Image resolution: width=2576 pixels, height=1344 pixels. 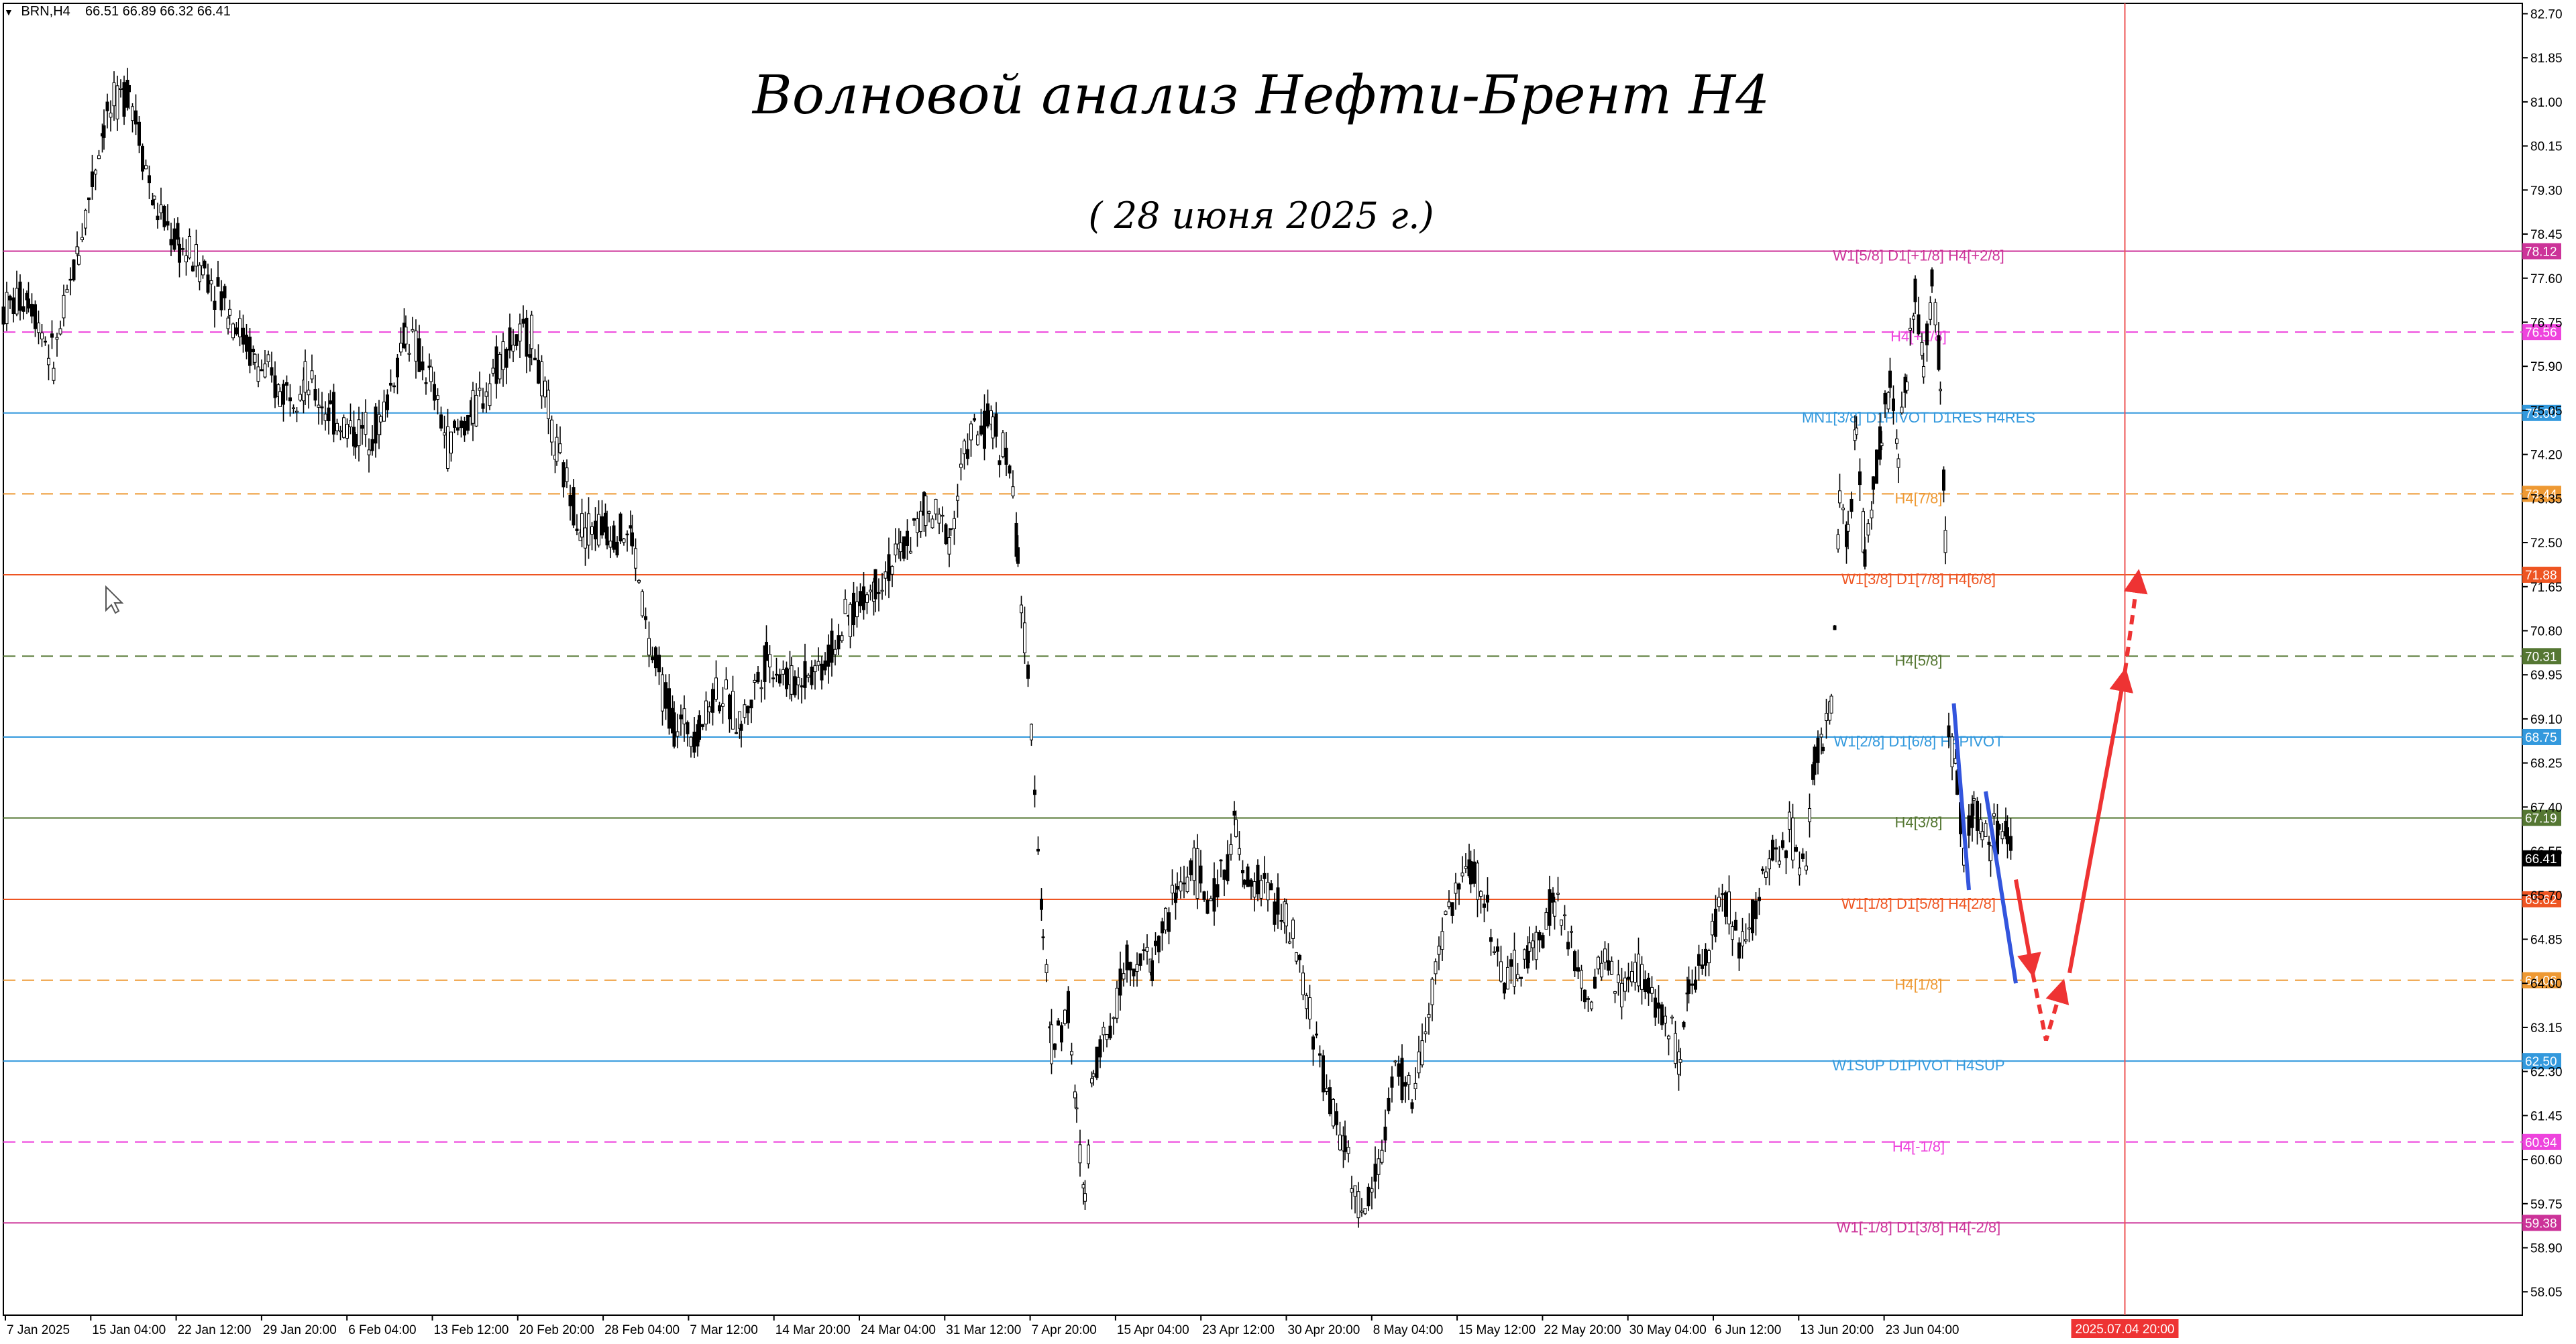 I want to click on time-tick-label: 30 May 04:00, so click(x=1668, y=1330).